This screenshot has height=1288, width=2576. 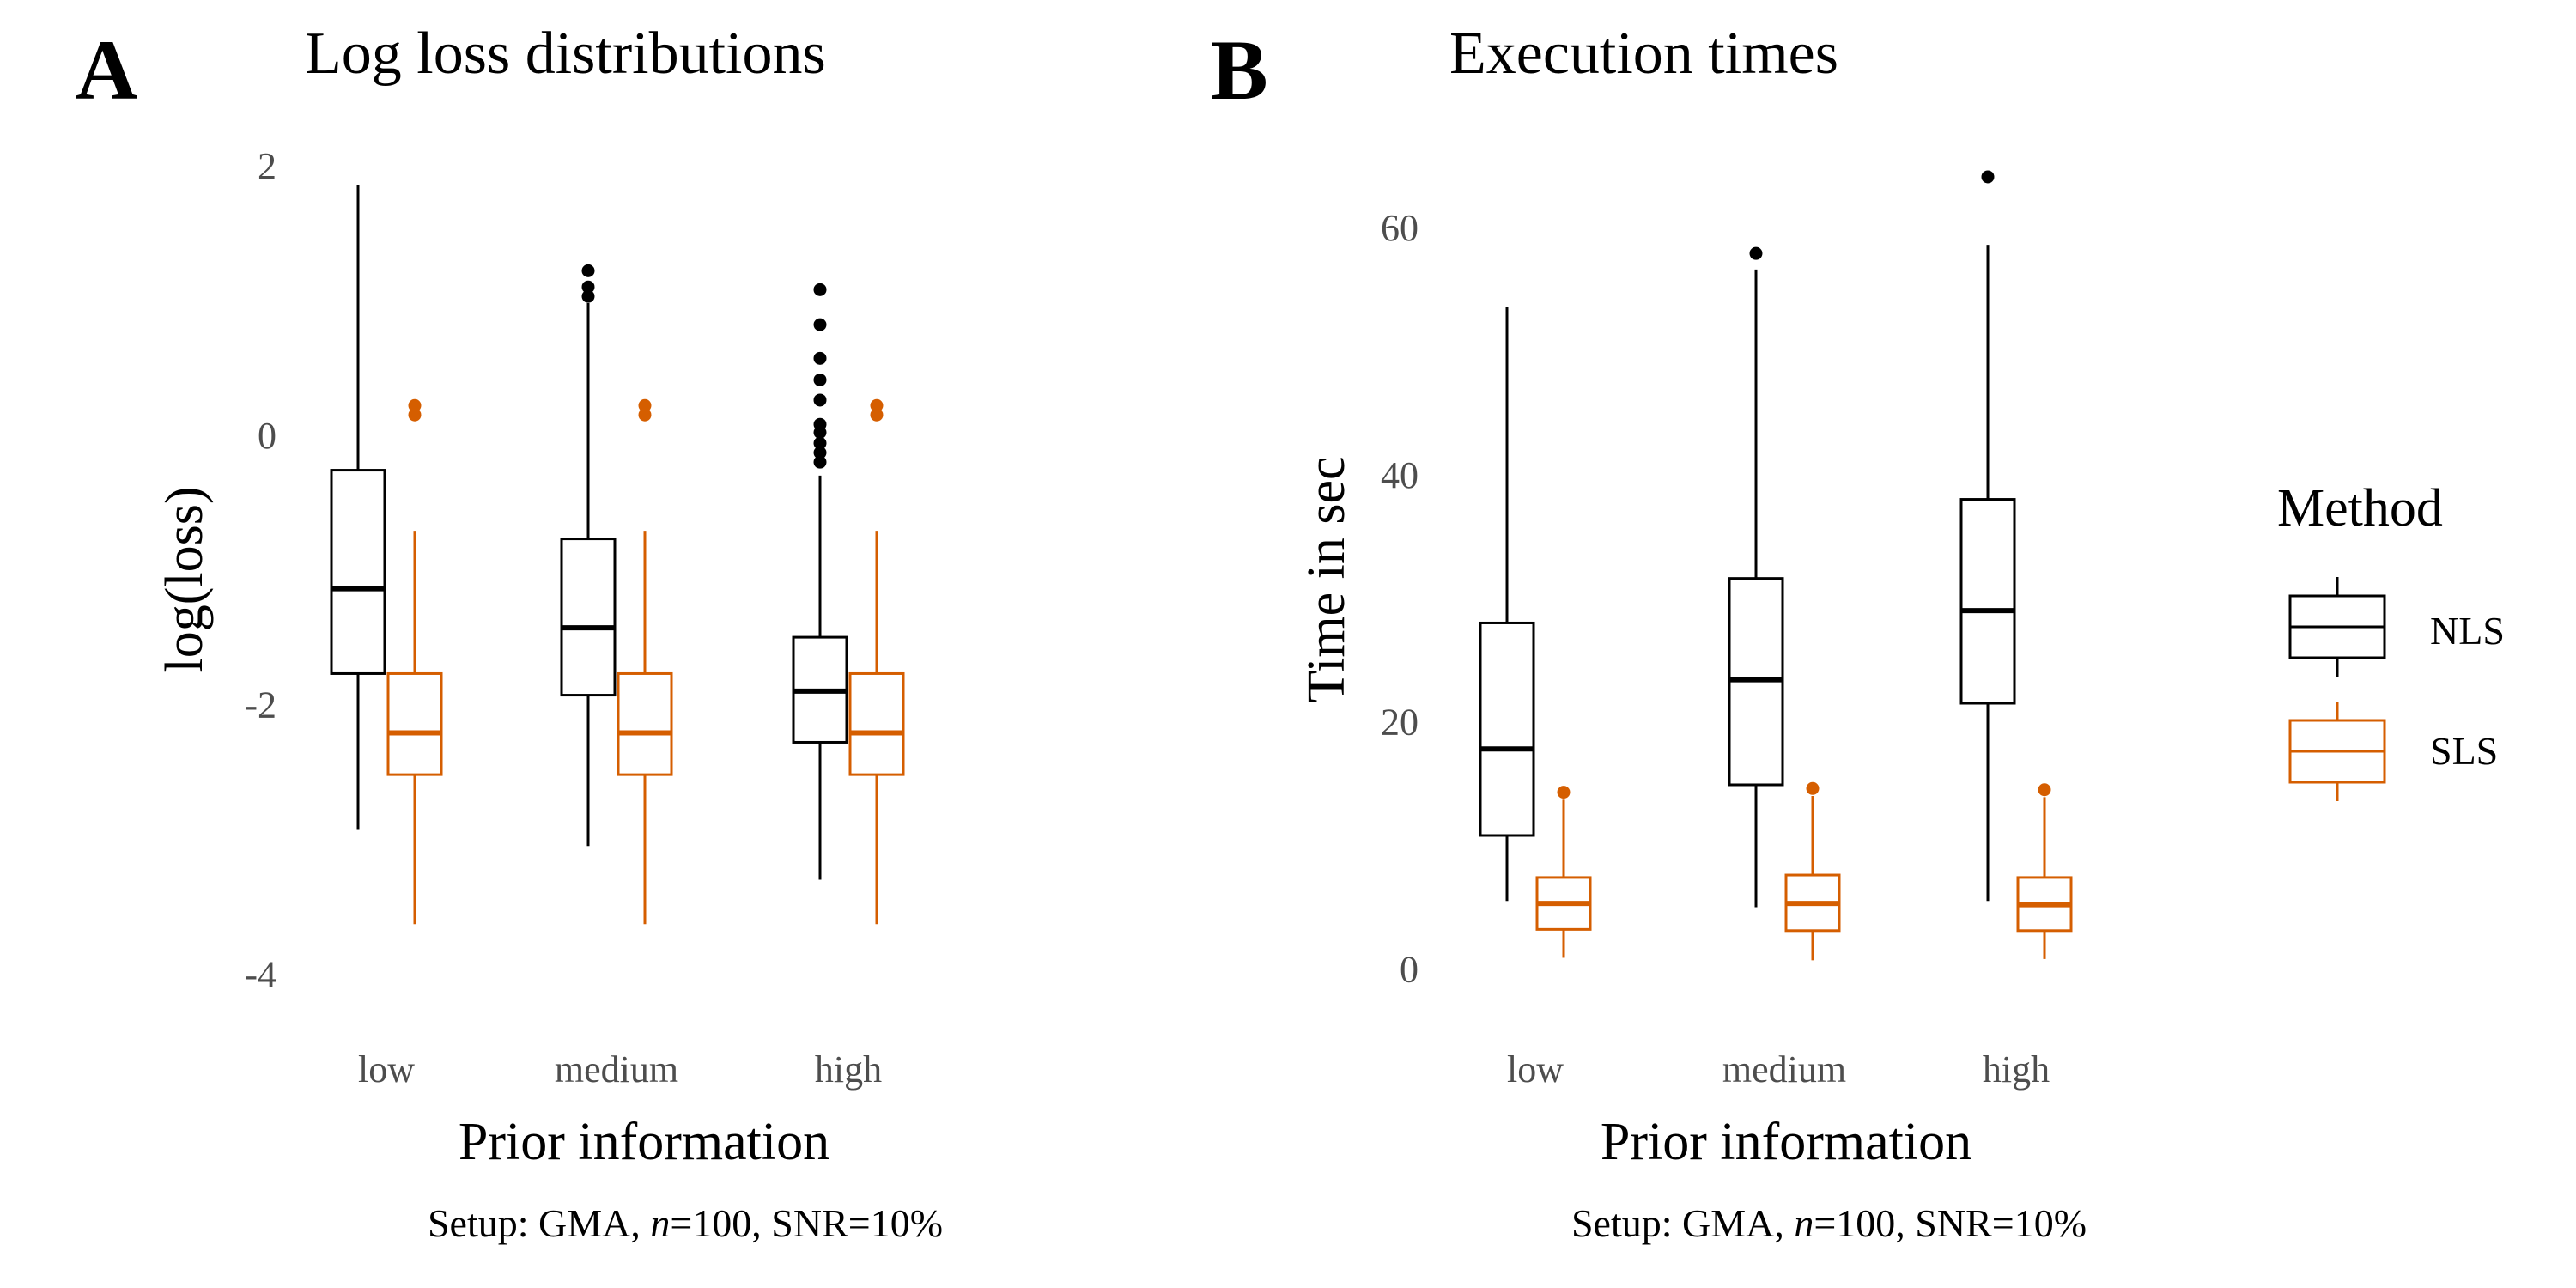 I want to click on panel-a-ytick-label: 0, so click(x=267, y=436).